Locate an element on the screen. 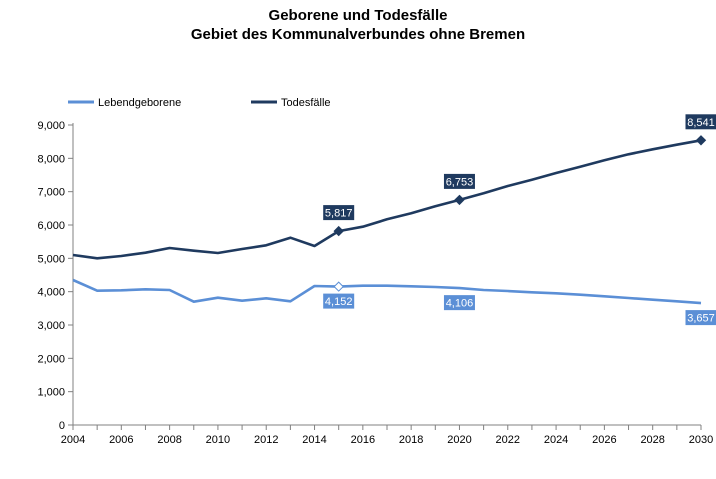 This screenshot has width=716, height=479. chart-subtitle: Gebiet des Kommunalverbundes ohne Bremen is located at coordinates (358, 34).